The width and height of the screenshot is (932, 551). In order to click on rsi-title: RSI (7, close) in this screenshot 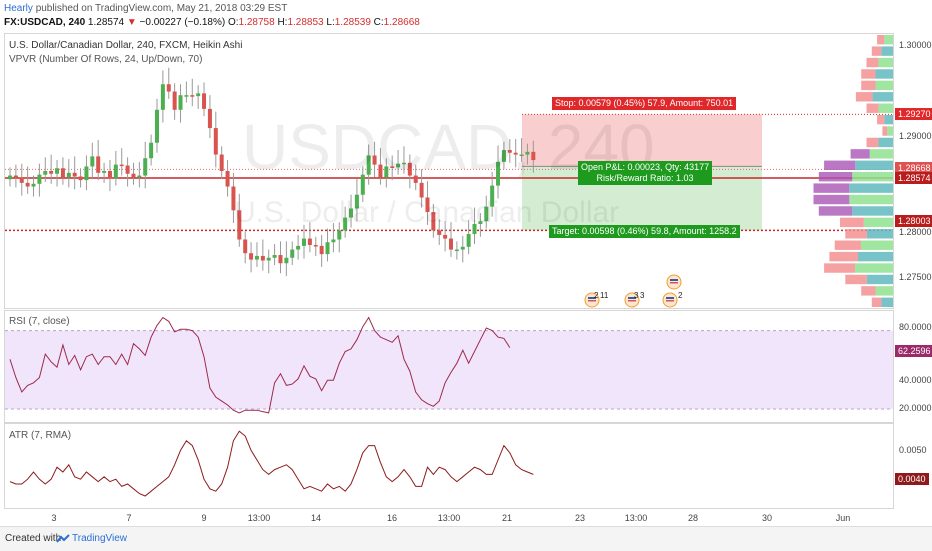, I will do `click(39, 321)`.